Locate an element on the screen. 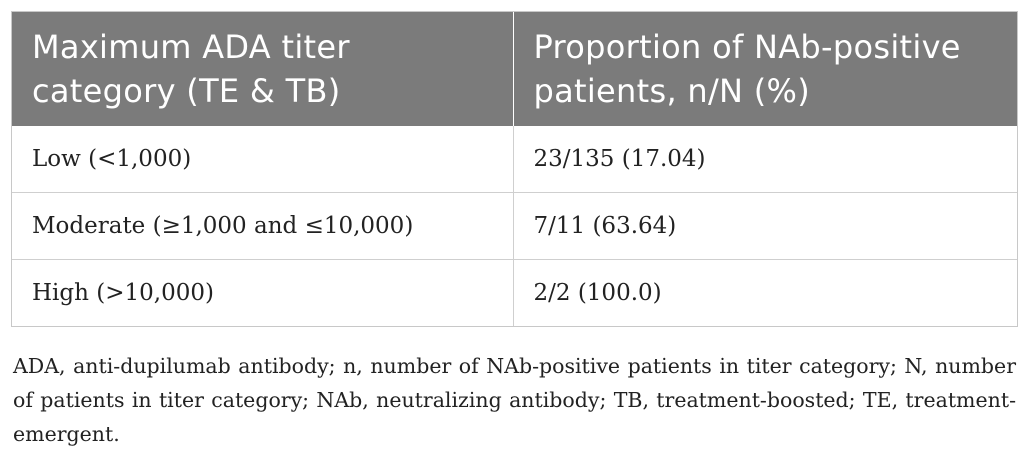 Image resolution: width=1026 pixels, height=461 pixels. cell-titer-category: High (>10,000) is located at coordinates (263, 292).